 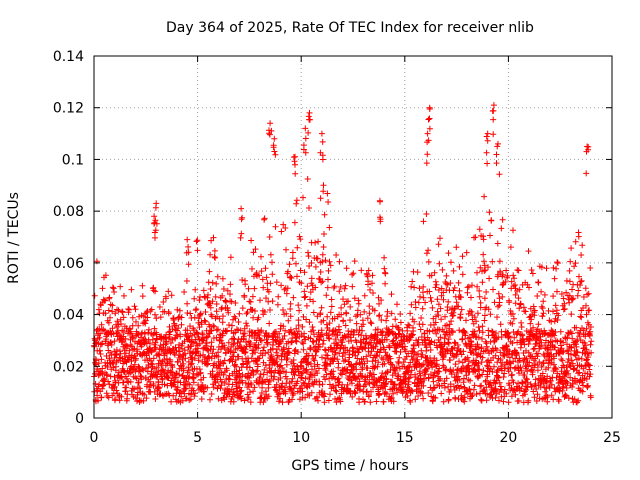 What do you see at coordinates (68, 212) in the screenshot?
I see `y-tick-label: 0.08` at bounding box center [68, 212].